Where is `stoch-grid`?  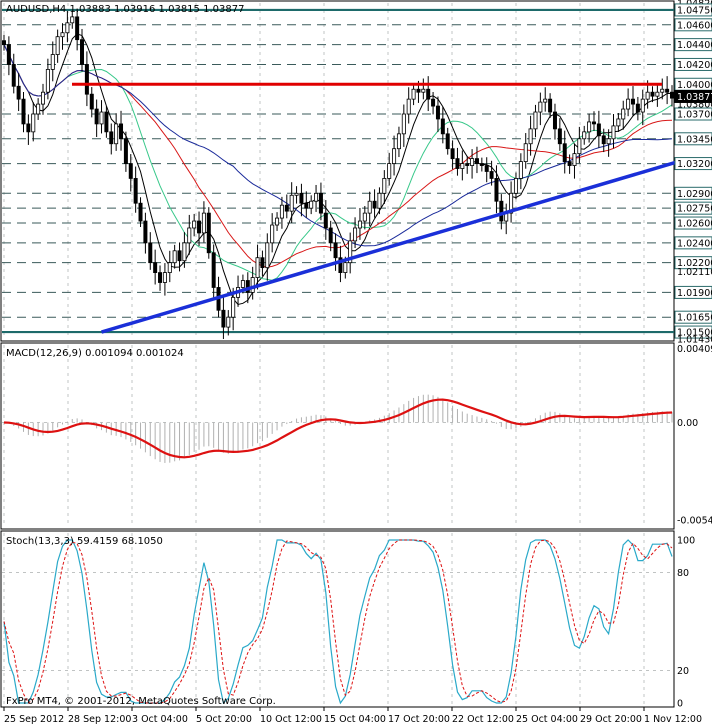
stoch-grid is located at coordinates (338, 621).